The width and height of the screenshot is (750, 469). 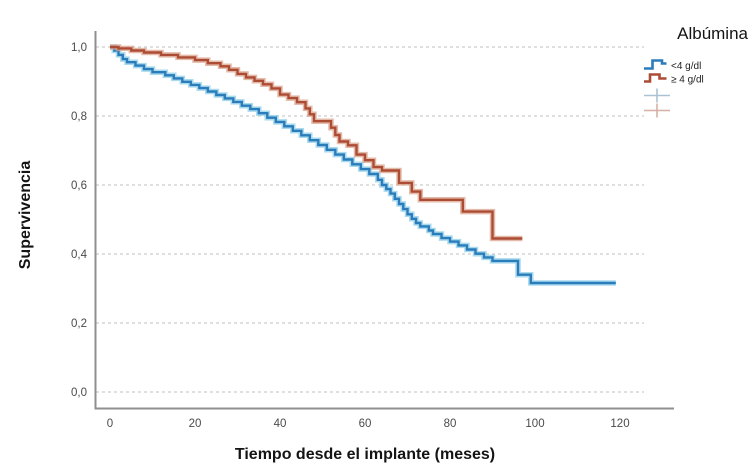 I want to click on y-tick-0.2: 0,2, so click(x=79, y=324).